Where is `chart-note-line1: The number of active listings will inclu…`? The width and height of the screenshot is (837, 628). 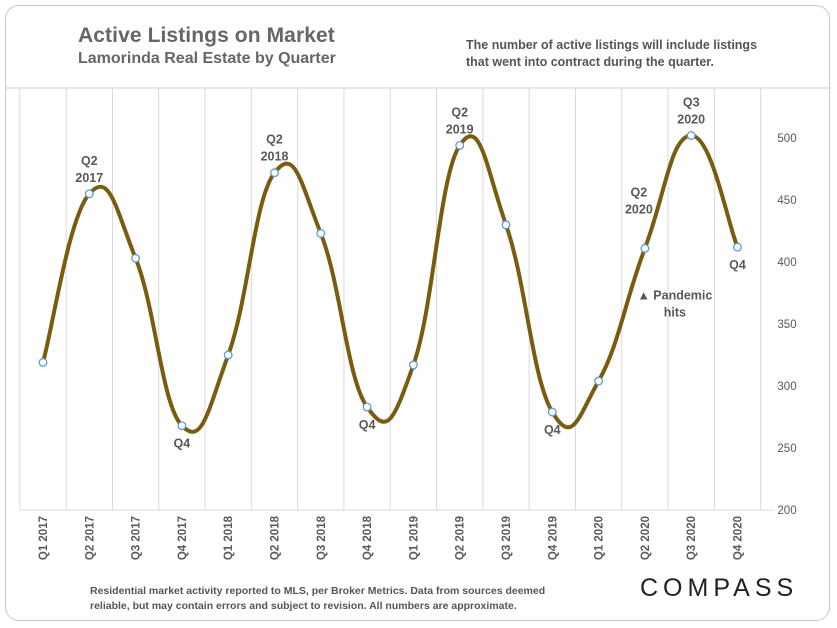 chart-note-line1: The number of active listings will inclu… is located at coordinates (612, 45).